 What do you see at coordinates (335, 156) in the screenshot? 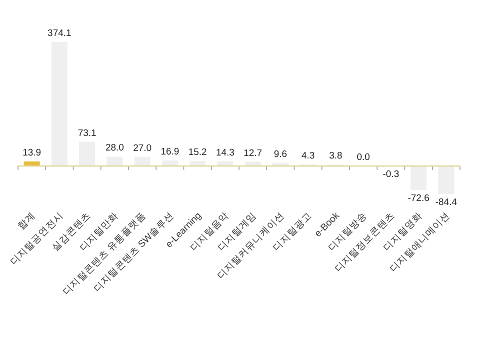
I see `data-label: 3.8` at bounding box center [335, 156].